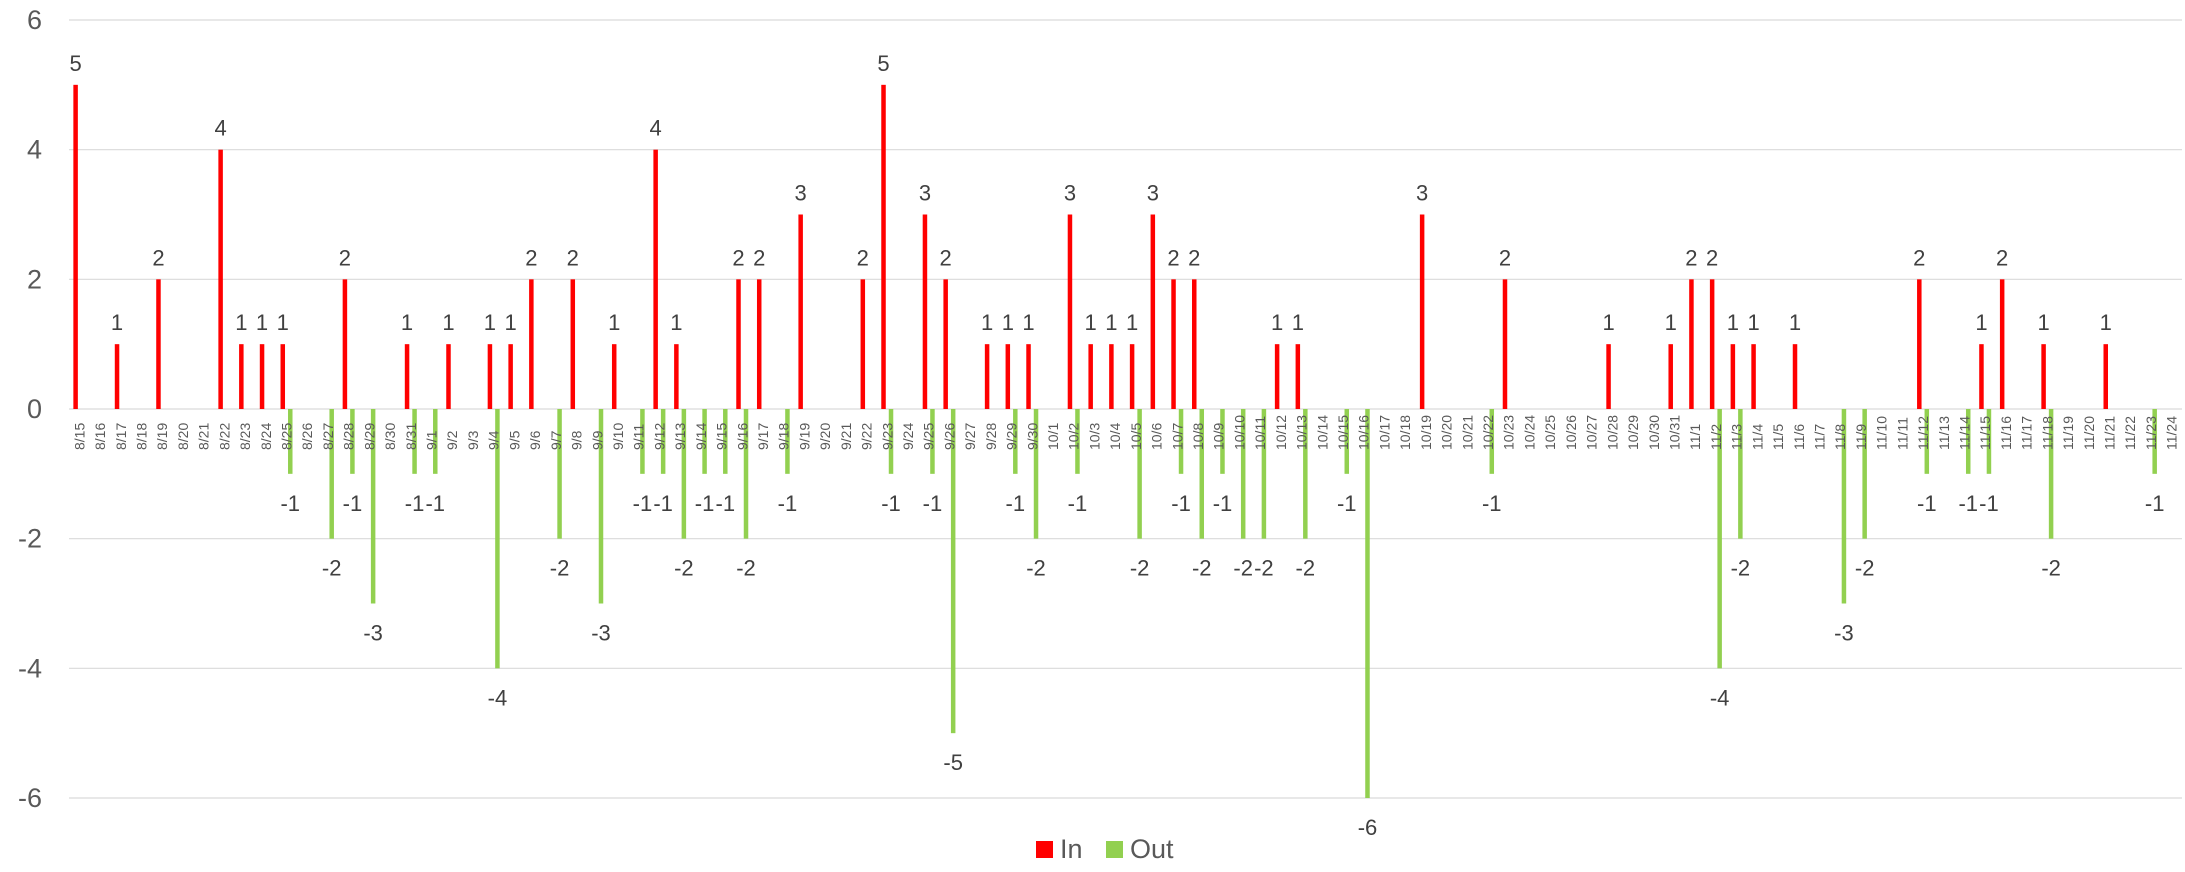 The image size is (2185, 872). Describe the element at coordinates (328, 436) in the screenshot. I see `x-tick-label: 8/27` at that location.